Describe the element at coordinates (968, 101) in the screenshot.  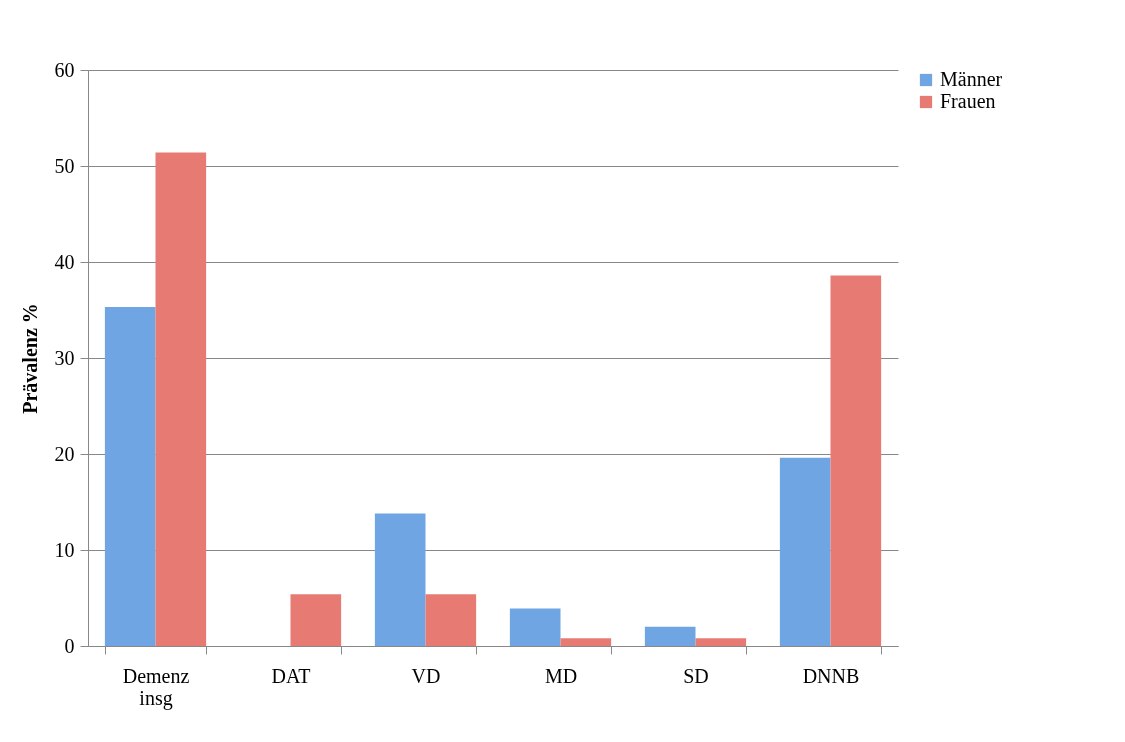
I see `legend-label: Frauen` at that location.